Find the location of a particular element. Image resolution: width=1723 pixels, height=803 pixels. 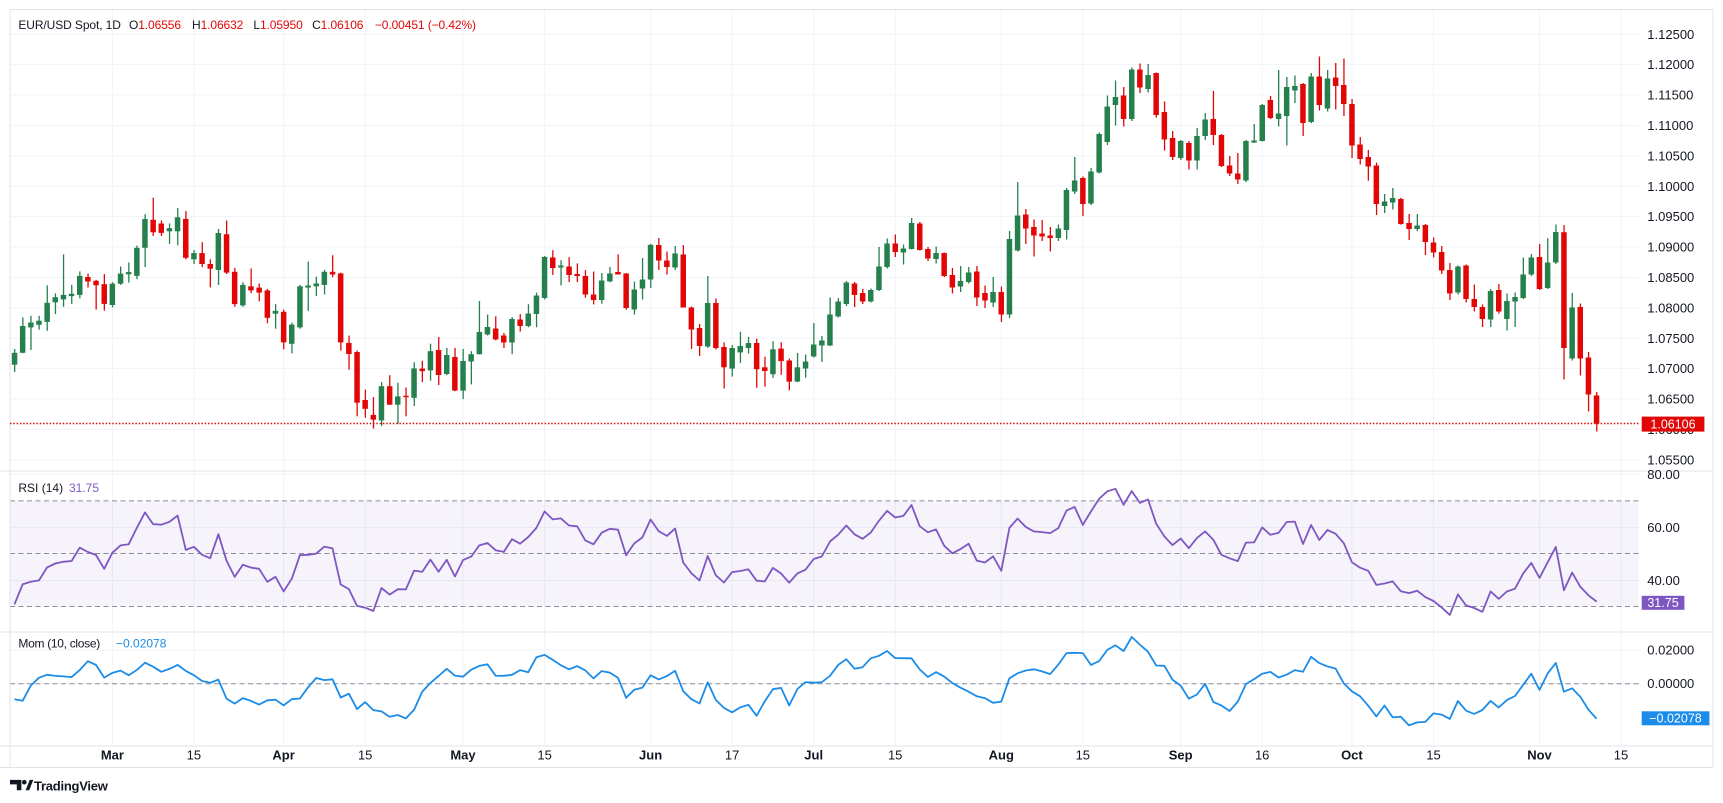

svg-text: 1.10500 is located at coordinates (1670, 155).